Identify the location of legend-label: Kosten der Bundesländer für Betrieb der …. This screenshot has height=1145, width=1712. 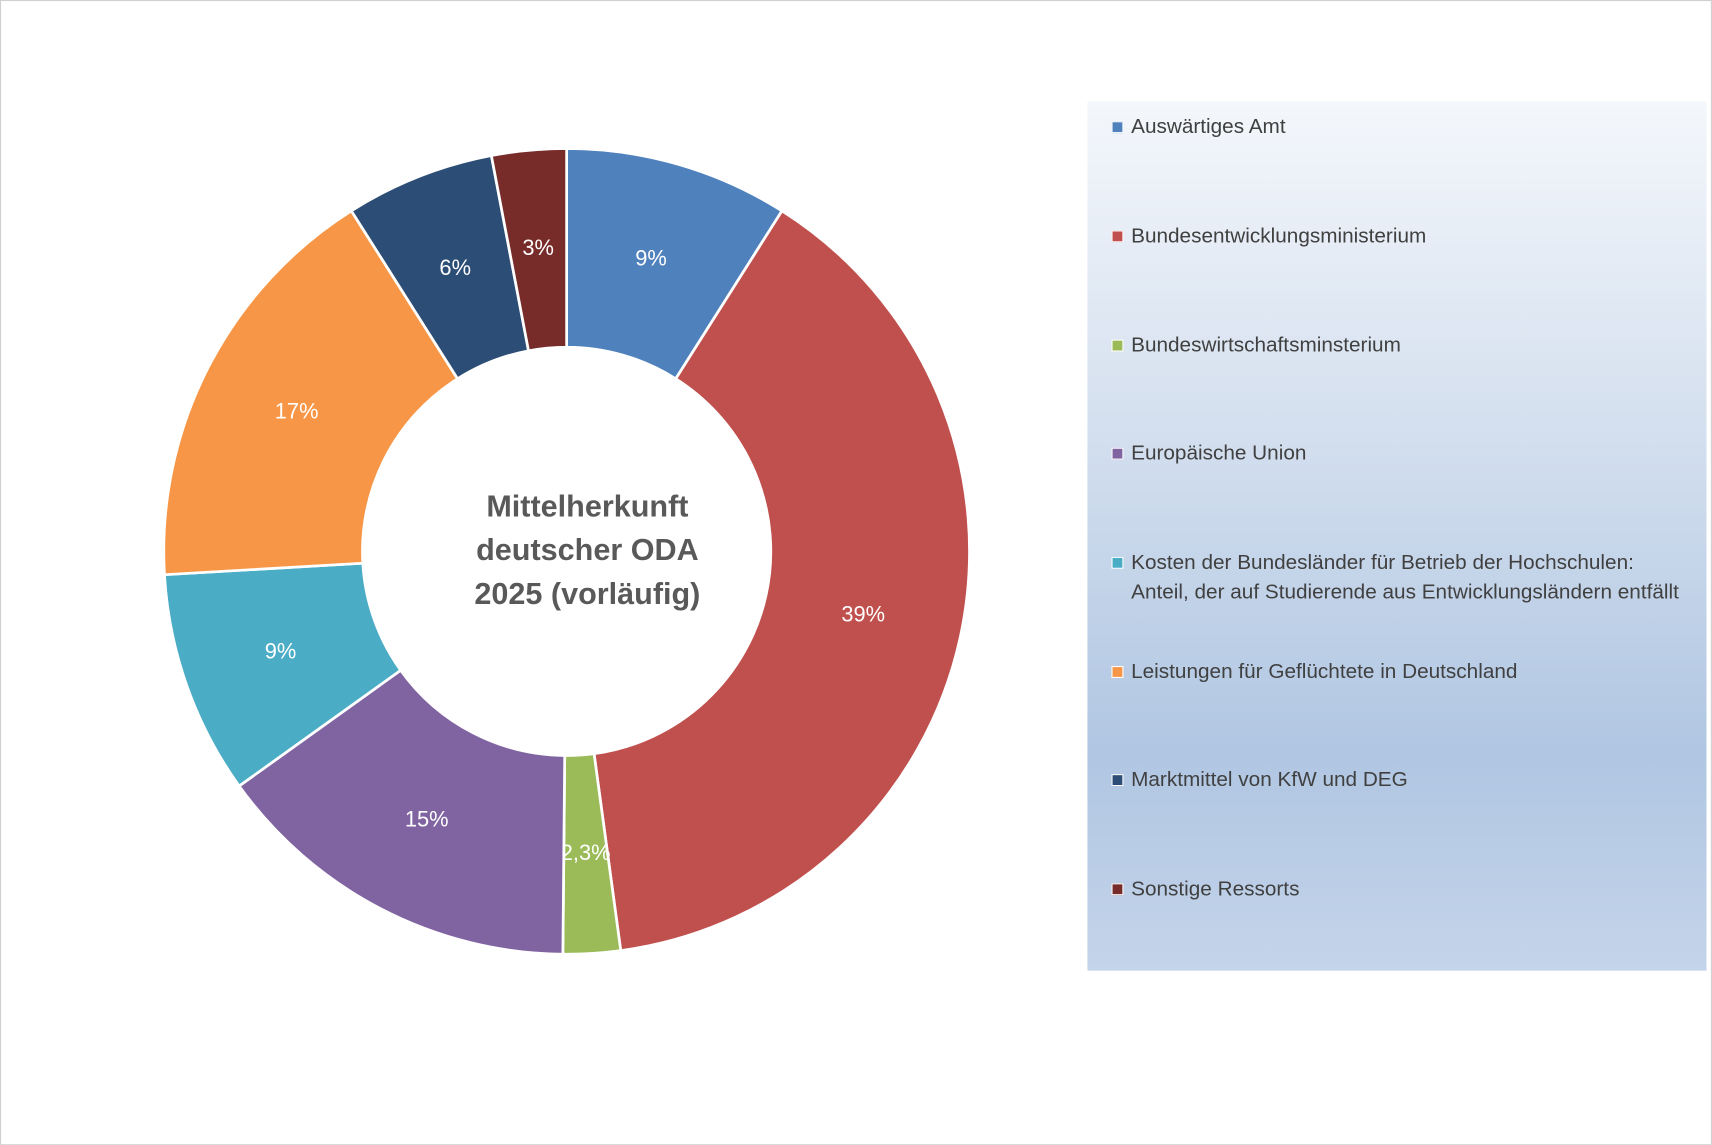
(1405, 577).